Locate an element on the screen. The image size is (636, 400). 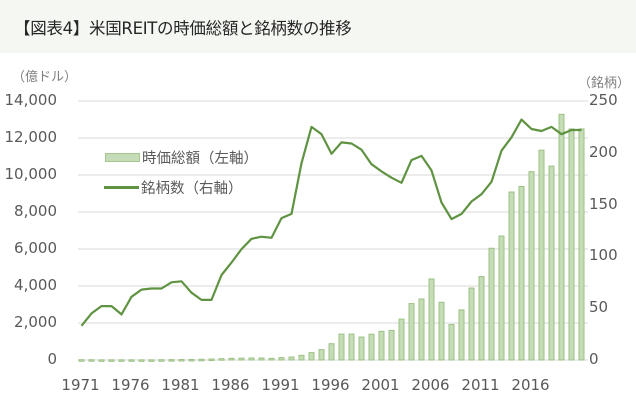
x-axis-tick: 1991 is located at coordinates (280, 385).